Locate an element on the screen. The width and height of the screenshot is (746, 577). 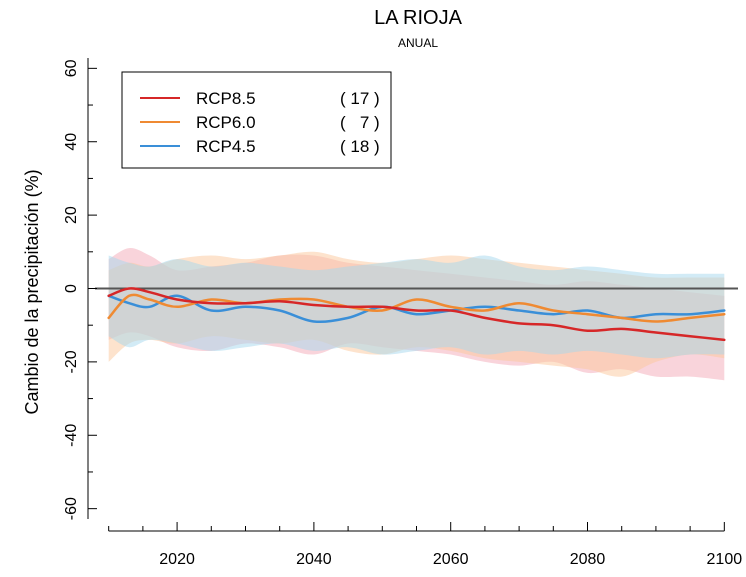
y-tick-label: 60 is located at coordinates (71, 68).